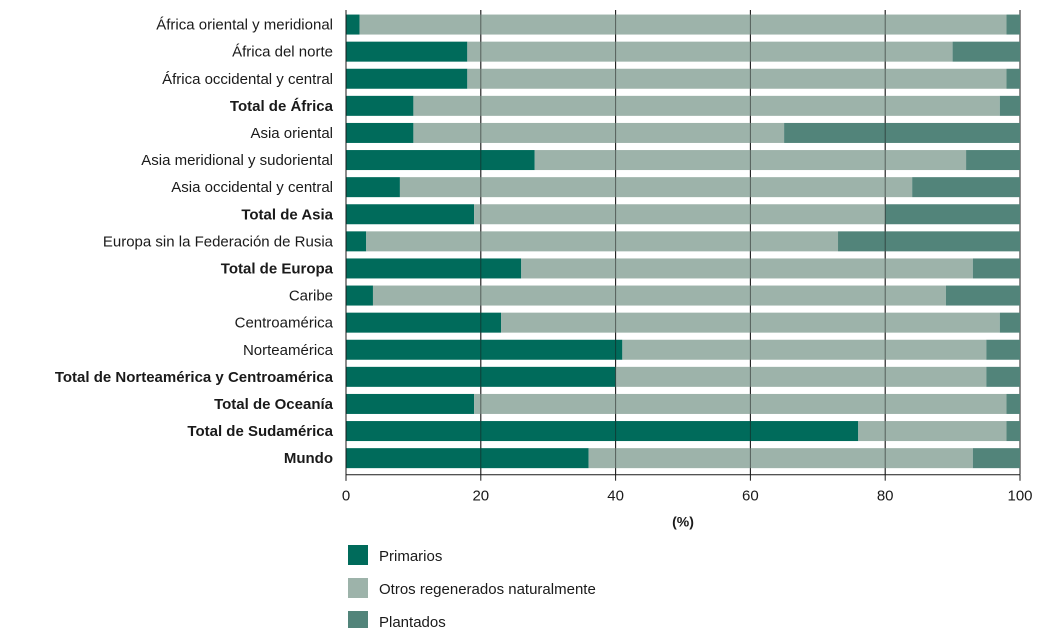  I want to click on category-label: Norteamérica, so click(288, 350).